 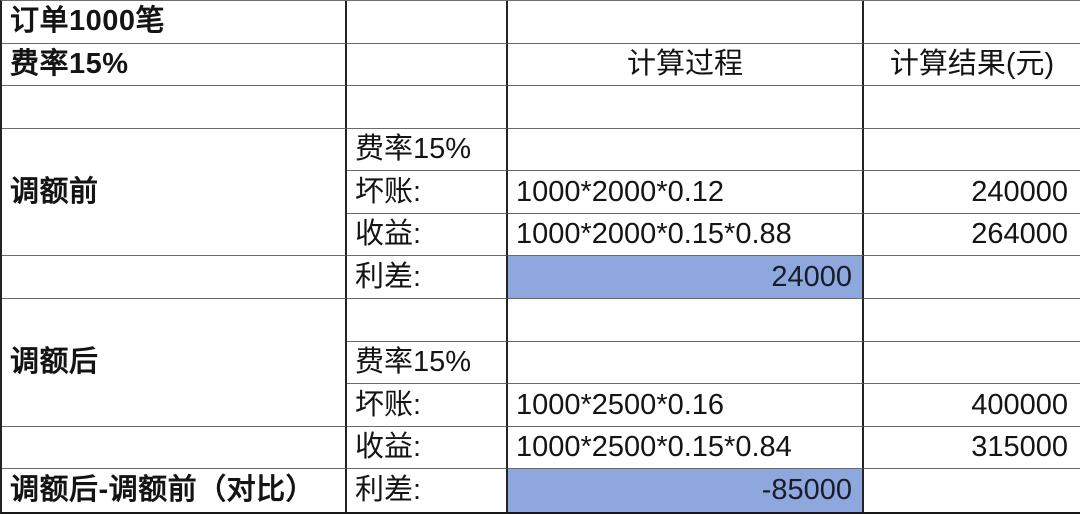 I want to click on label-margin-before: 利差:, so click(x=427, y=278).